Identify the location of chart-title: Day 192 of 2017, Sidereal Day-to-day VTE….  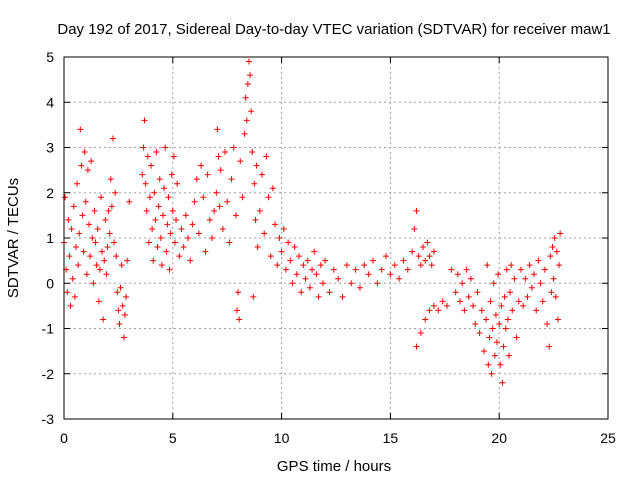
(333, 29).